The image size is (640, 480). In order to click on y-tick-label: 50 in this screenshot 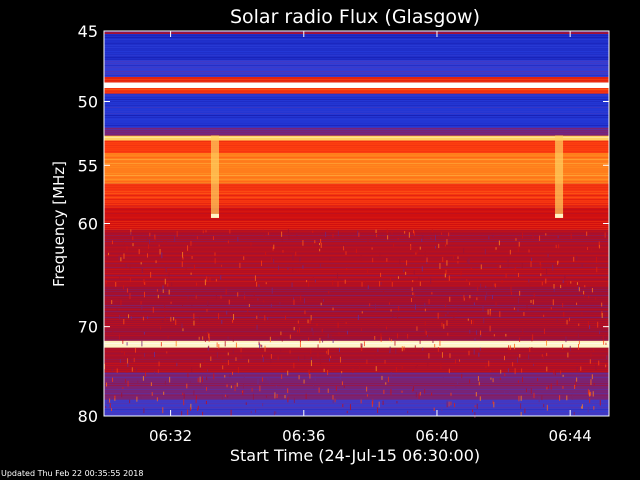, I will do `click(88, 102)`.